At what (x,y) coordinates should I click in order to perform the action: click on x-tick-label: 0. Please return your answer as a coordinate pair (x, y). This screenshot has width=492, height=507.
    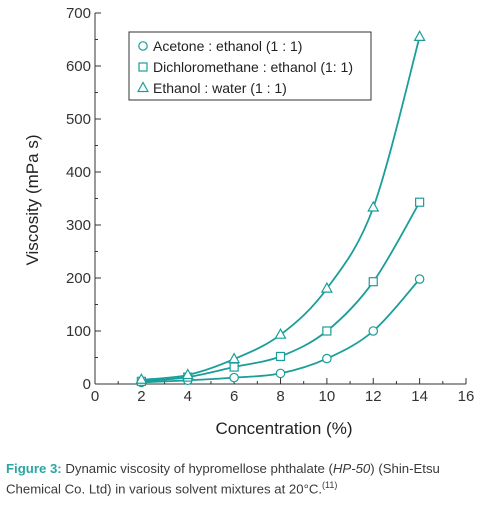
    Looking at the image, I should click on (95, 396).